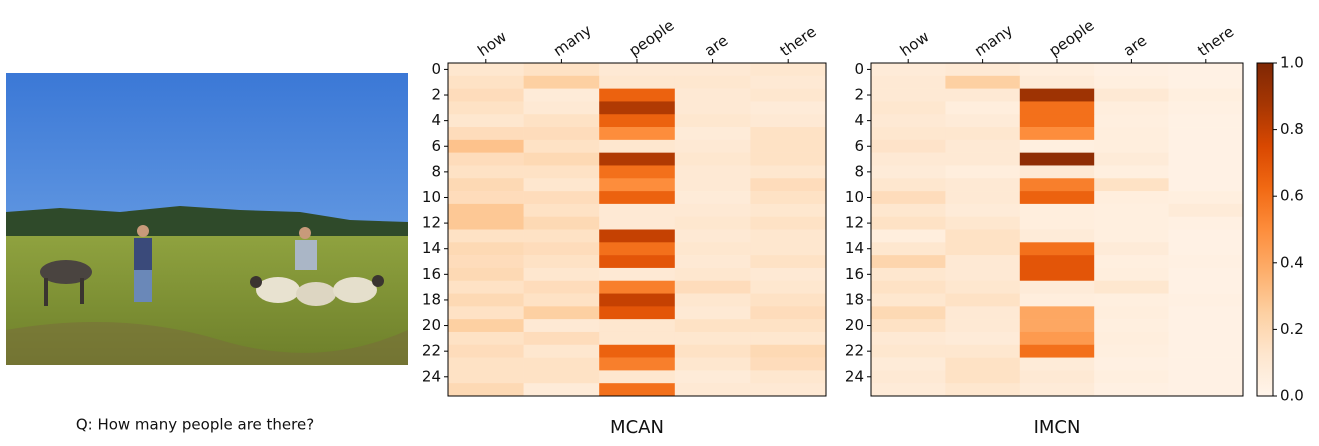  Describe the element at coordinates (854, 223) in the screenshot. I see `y-tick-label: 12` at that location.